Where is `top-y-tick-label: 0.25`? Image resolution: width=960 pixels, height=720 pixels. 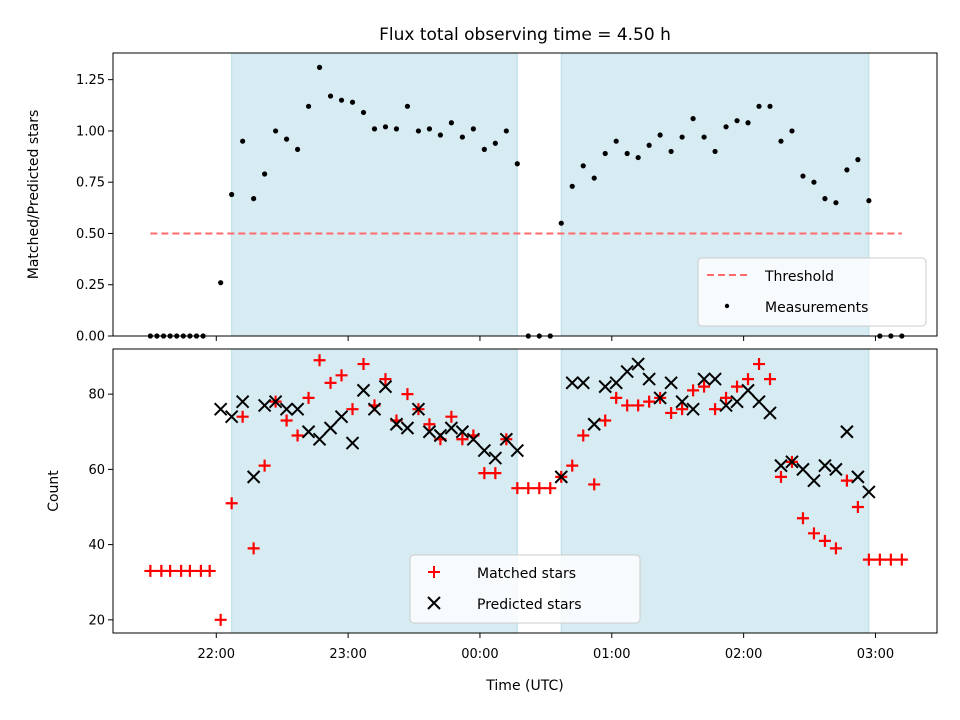
top-y-tick-label: 0.25 is located at coordinates (90, 285).